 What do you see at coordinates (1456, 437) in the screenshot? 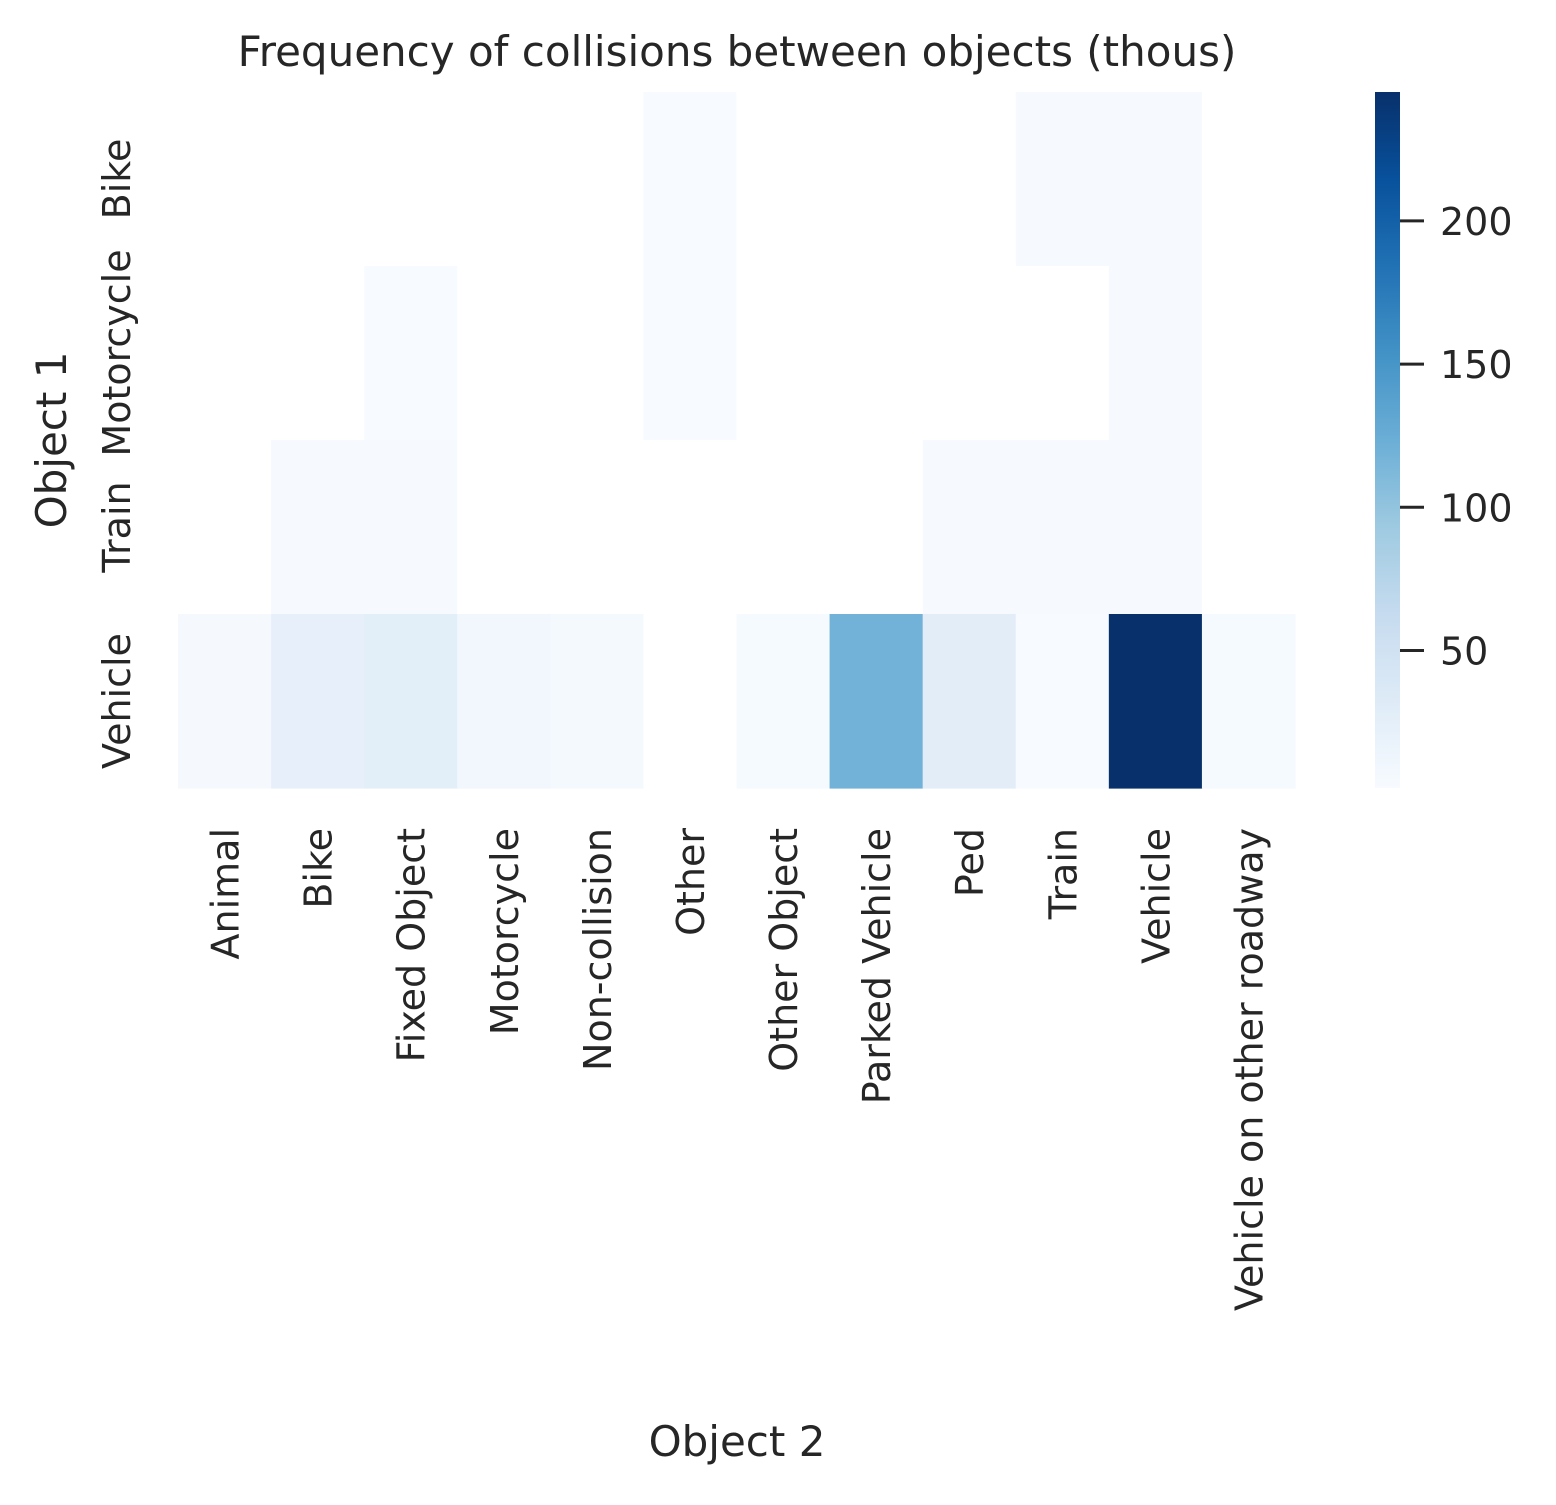
I see `colorbar-ticks: 50 100 150 200` at bounding box center [1456, 437].